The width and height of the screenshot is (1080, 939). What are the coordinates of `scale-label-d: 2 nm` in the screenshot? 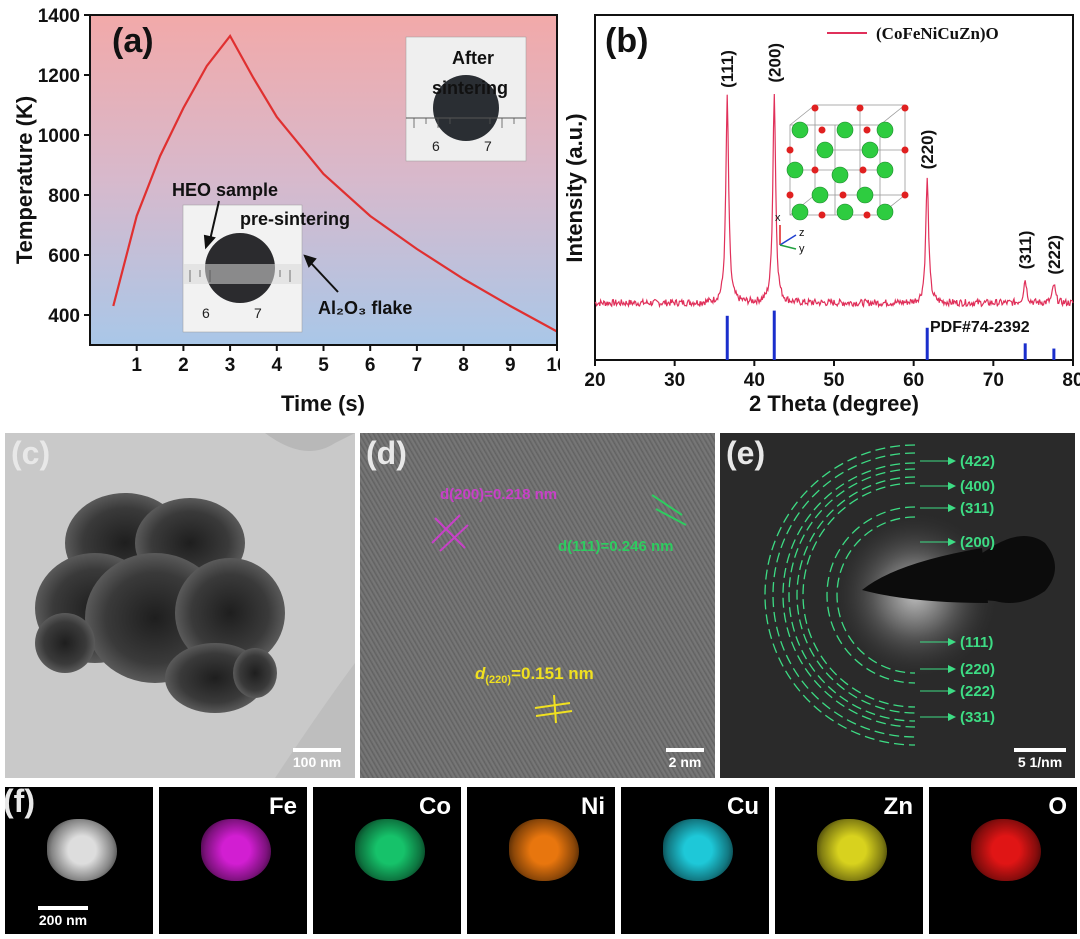 It's located at (685, 762).